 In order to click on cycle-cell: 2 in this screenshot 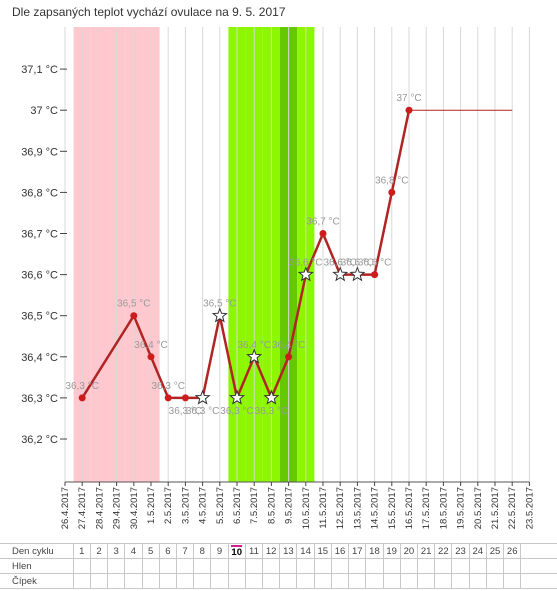, I will do `click(99, 551)`.